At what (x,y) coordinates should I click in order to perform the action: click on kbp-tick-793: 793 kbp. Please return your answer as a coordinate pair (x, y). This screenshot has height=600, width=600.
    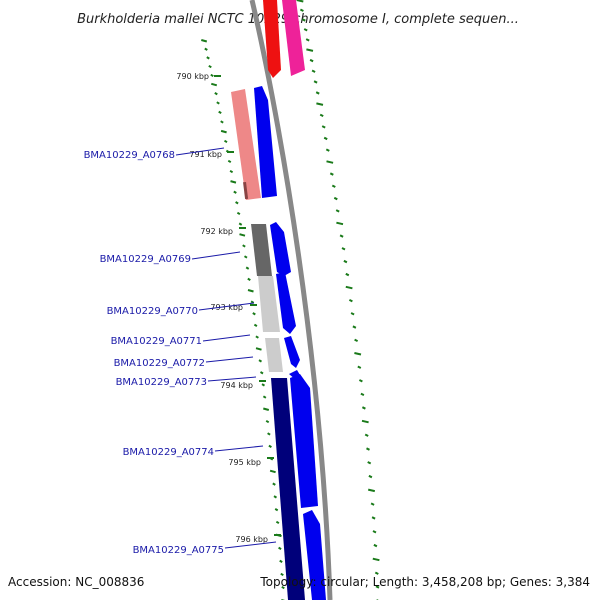
    Looking at the image, I should click on (233, 307).